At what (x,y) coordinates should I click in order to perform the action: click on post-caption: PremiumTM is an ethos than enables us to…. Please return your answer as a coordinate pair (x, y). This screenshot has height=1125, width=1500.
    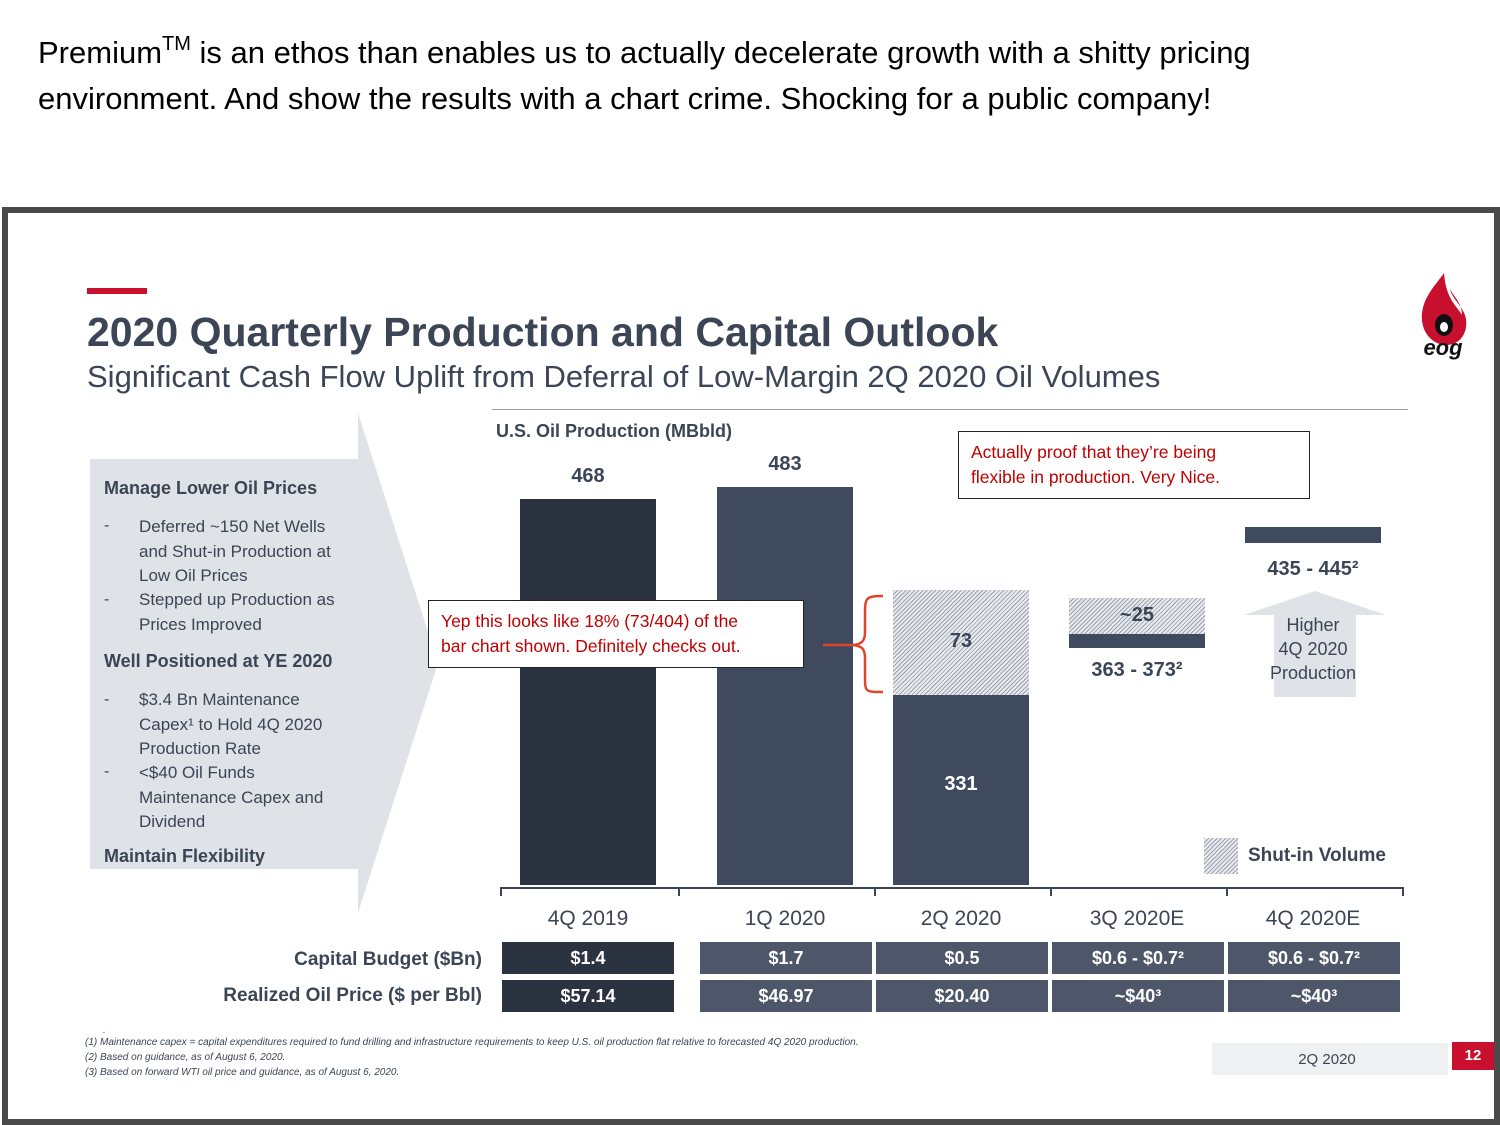
    Looking at the image, I should click on (748, 76).